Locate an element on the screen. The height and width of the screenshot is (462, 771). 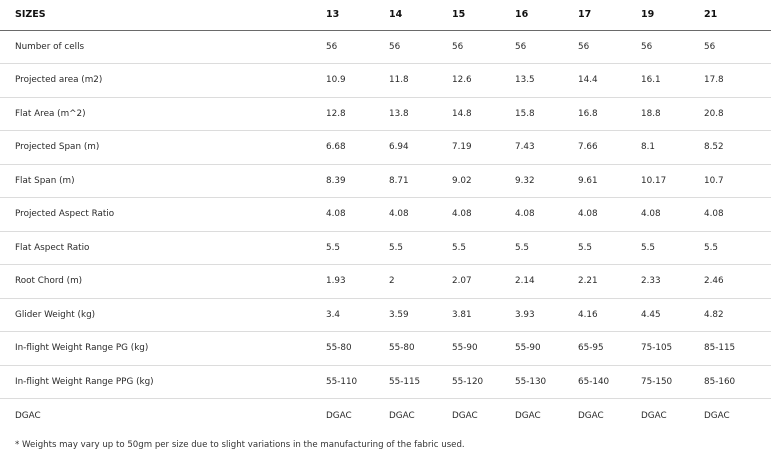
row-label: Flat Span (m) is located at coordinates (163, 181).